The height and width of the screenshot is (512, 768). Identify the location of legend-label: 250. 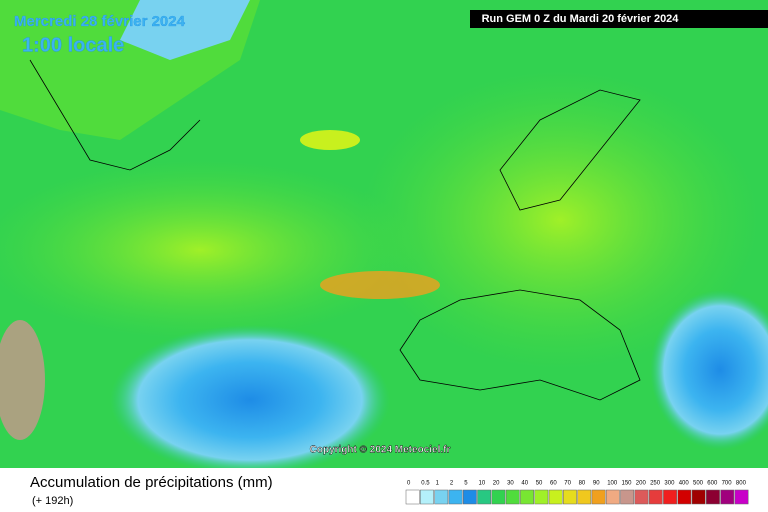
(655, 484).